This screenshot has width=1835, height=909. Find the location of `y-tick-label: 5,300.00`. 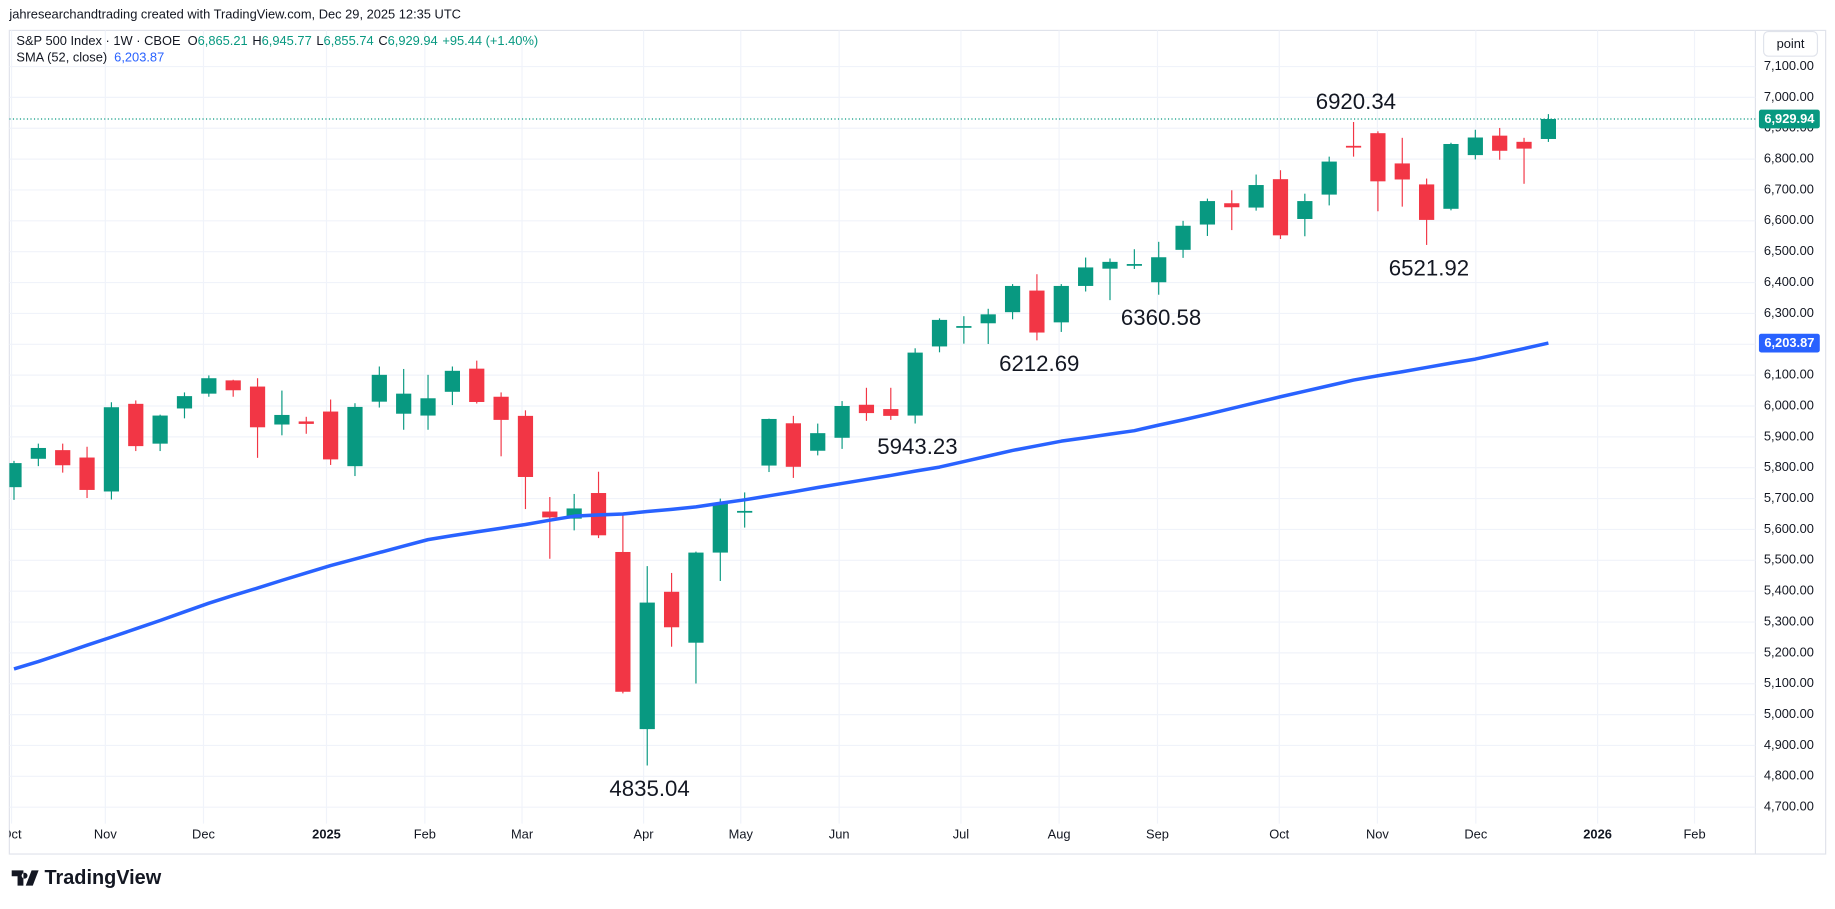

y-tick-label: 5,300.00 is located at coordinates (1789, 620).